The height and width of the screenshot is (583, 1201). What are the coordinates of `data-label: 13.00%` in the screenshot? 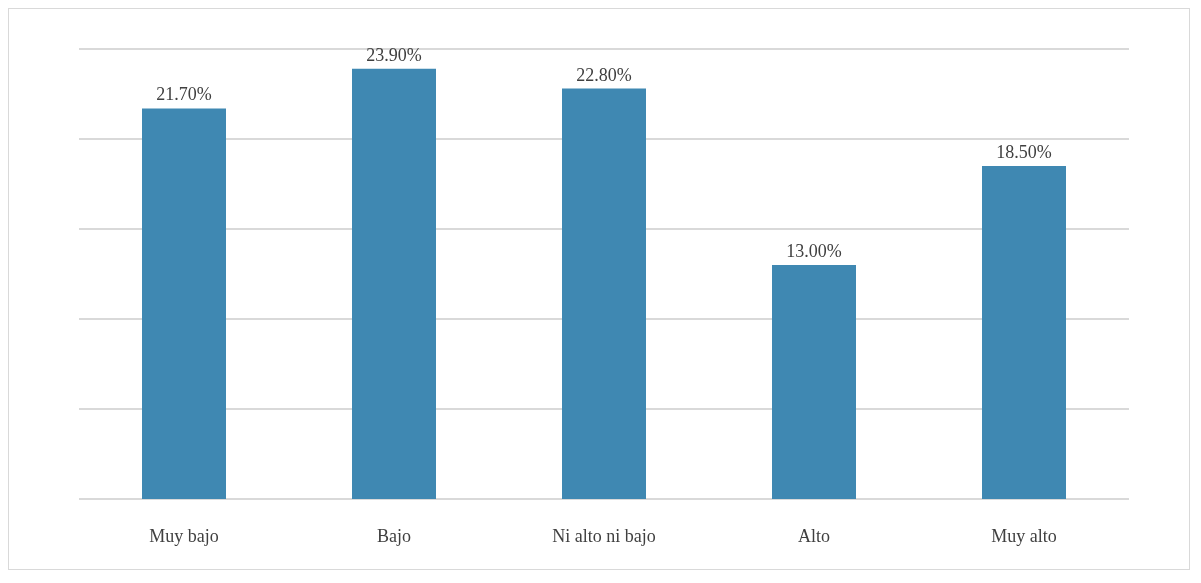 It's located at (814, 251).